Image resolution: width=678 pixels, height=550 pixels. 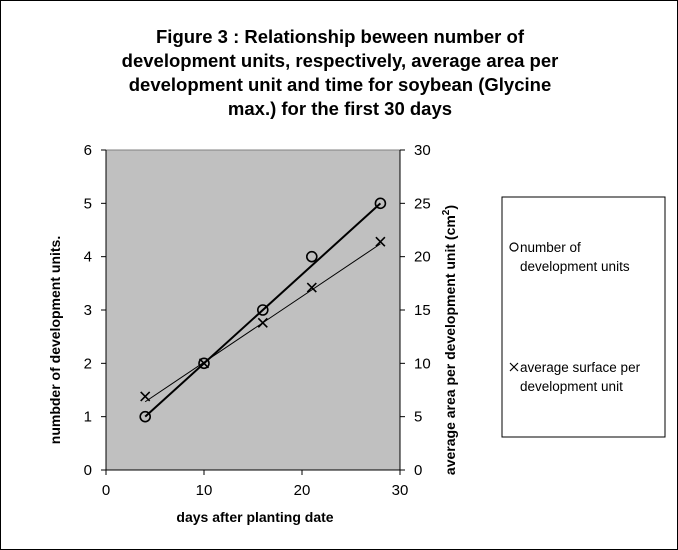 What do you see at coordinates (88, 310) in the screenshot?
I see `y-left-tick-label: 3` at bounding box center [88, 310].